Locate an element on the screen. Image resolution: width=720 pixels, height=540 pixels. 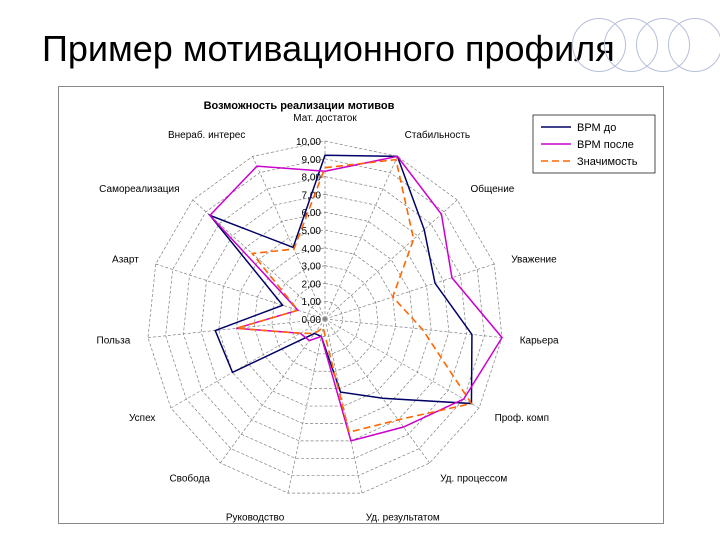
category-label: Самореализация is located at coordinates (139, 189).